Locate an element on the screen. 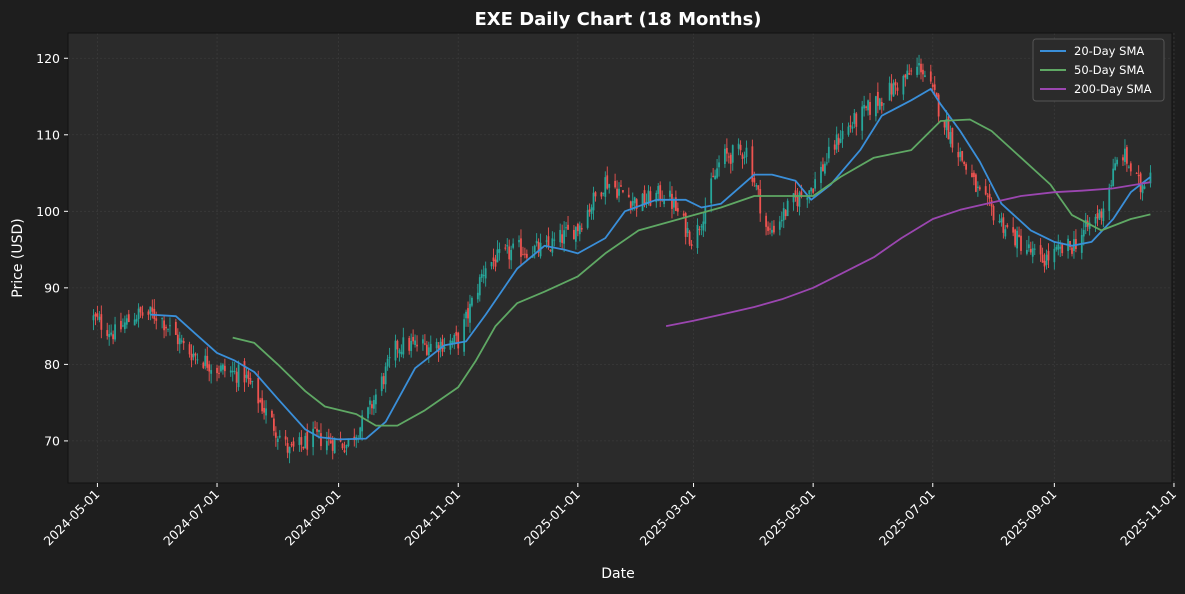 This screenshot has width=1185, height=594. legend-label-50-day-sma: 50-Day SMA is located at coordinates (1109, 70).